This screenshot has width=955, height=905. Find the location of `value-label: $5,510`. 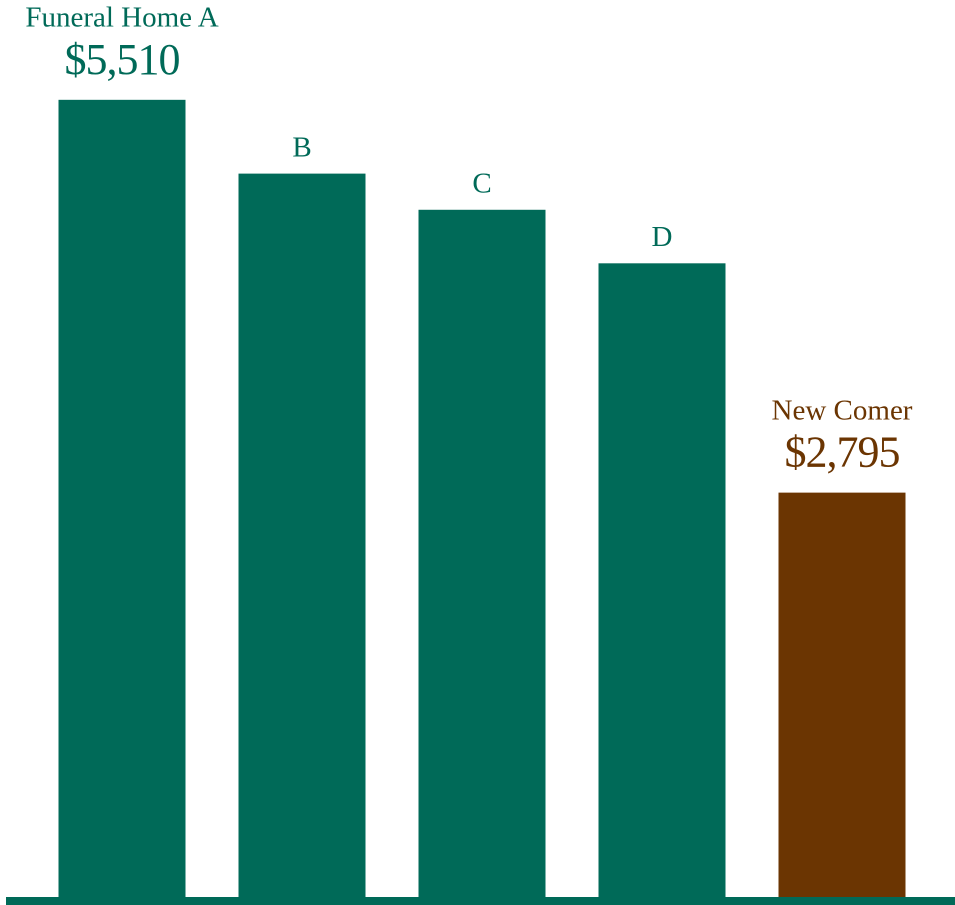

value-label: $5,510 is located at coordinates (122, 59).